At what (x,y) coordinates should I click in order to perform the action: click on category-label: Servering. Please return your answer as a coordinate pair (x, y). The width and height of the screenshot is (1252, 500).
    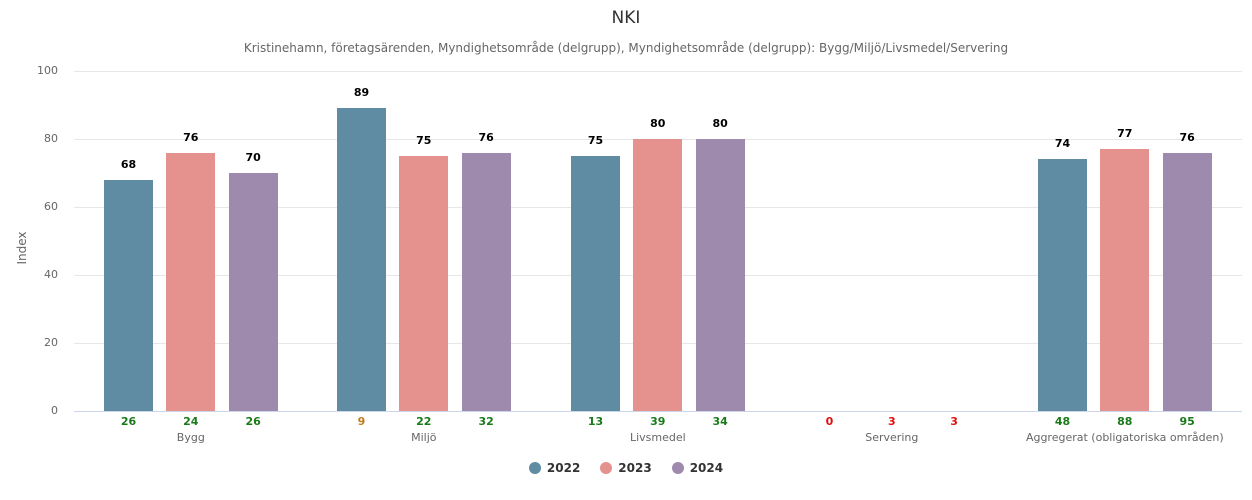
    Looking at the image, I should click on (892, 437).